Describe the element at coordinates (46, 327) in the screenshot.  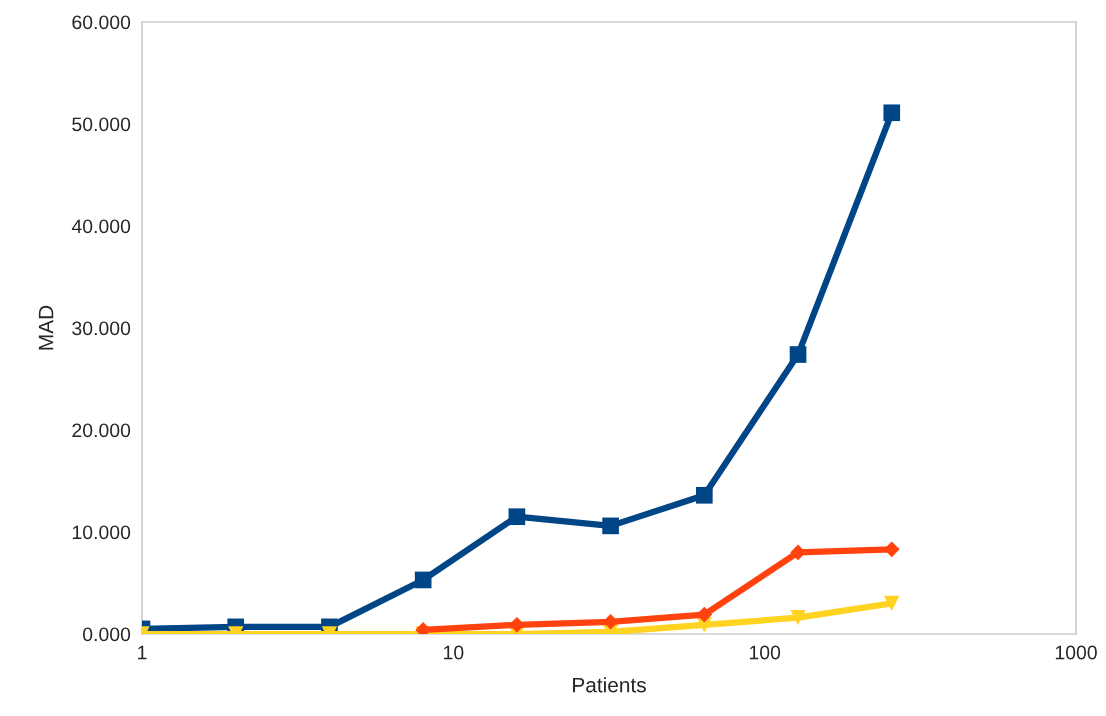
I see `y-axis-title: MAD` at that location.